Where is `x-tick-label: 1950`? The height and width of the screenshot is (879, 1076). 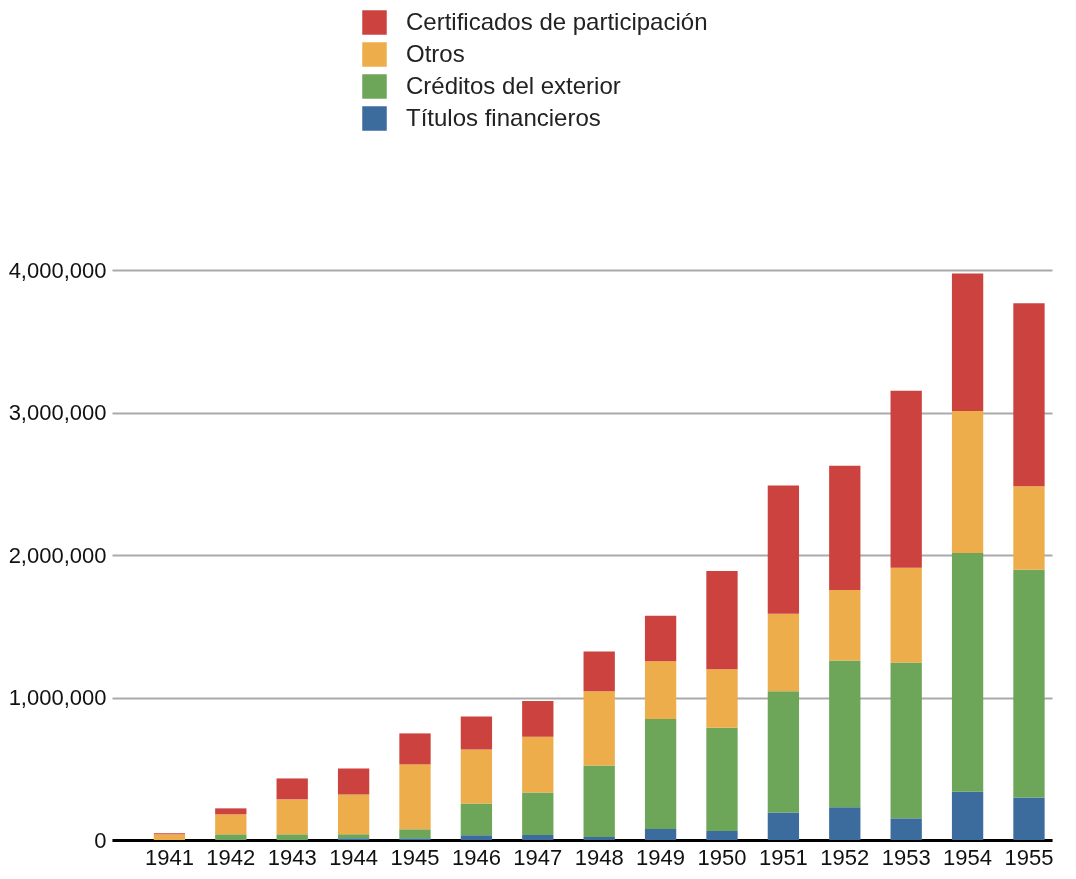
x-tick-label: 1950 is located at coordinates (722, 857).